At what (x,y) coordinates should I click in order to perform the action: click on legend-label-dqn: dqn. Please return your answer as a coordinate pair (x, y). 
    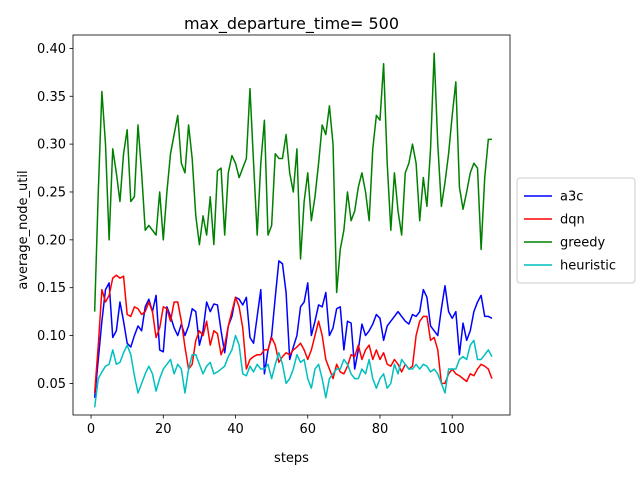
    Looking at the image, I should click on (572, 220).